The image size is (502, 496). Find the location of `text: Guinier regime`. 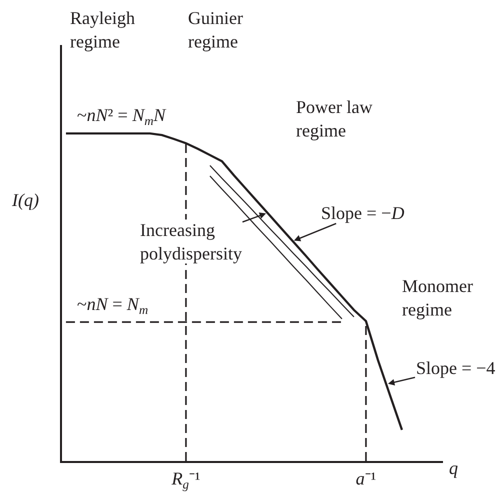

text: Guinier regime is located at coordinates (215, 30).